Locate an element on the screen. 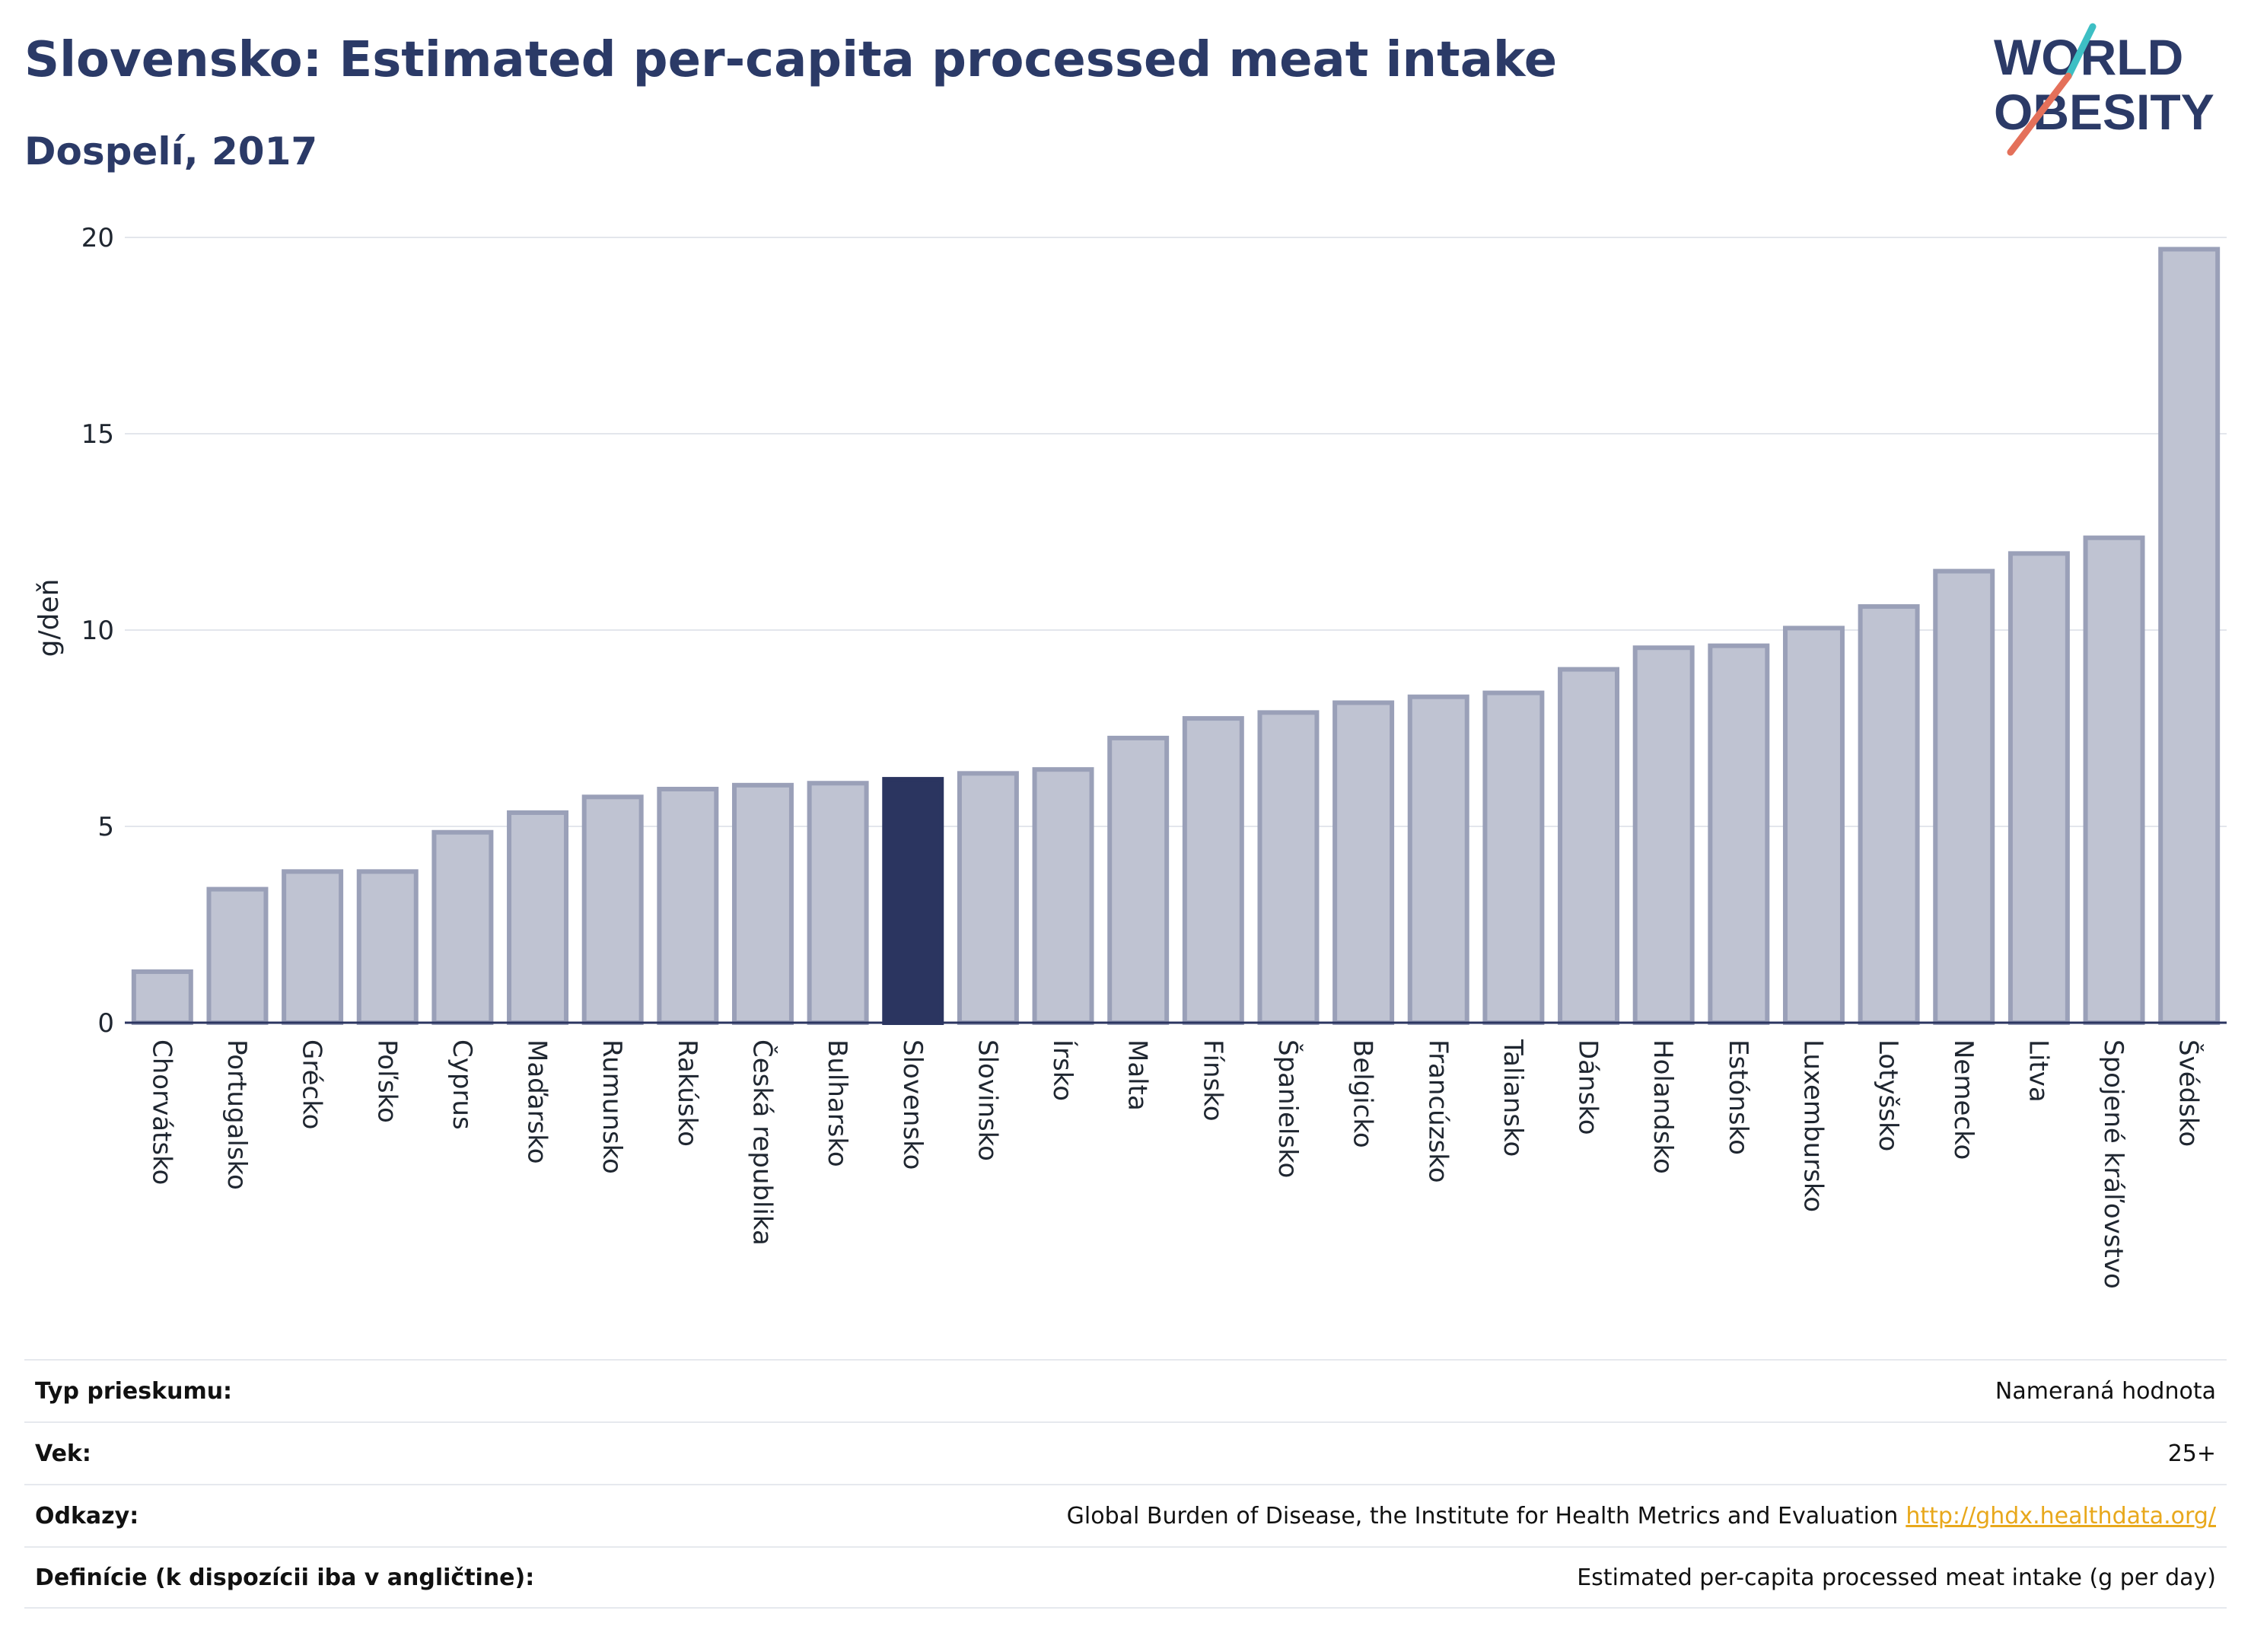  chart-subtitle: Dospelí, 2017 is located at coordinates (171, 151).